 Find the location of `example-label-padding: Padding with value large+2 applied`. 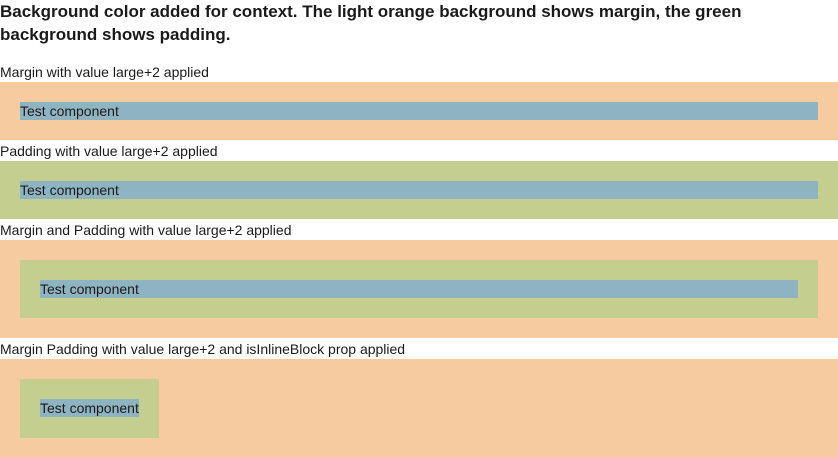

example-label-padding: Padding with value large+2 applied is located at coordinates (109, 151).